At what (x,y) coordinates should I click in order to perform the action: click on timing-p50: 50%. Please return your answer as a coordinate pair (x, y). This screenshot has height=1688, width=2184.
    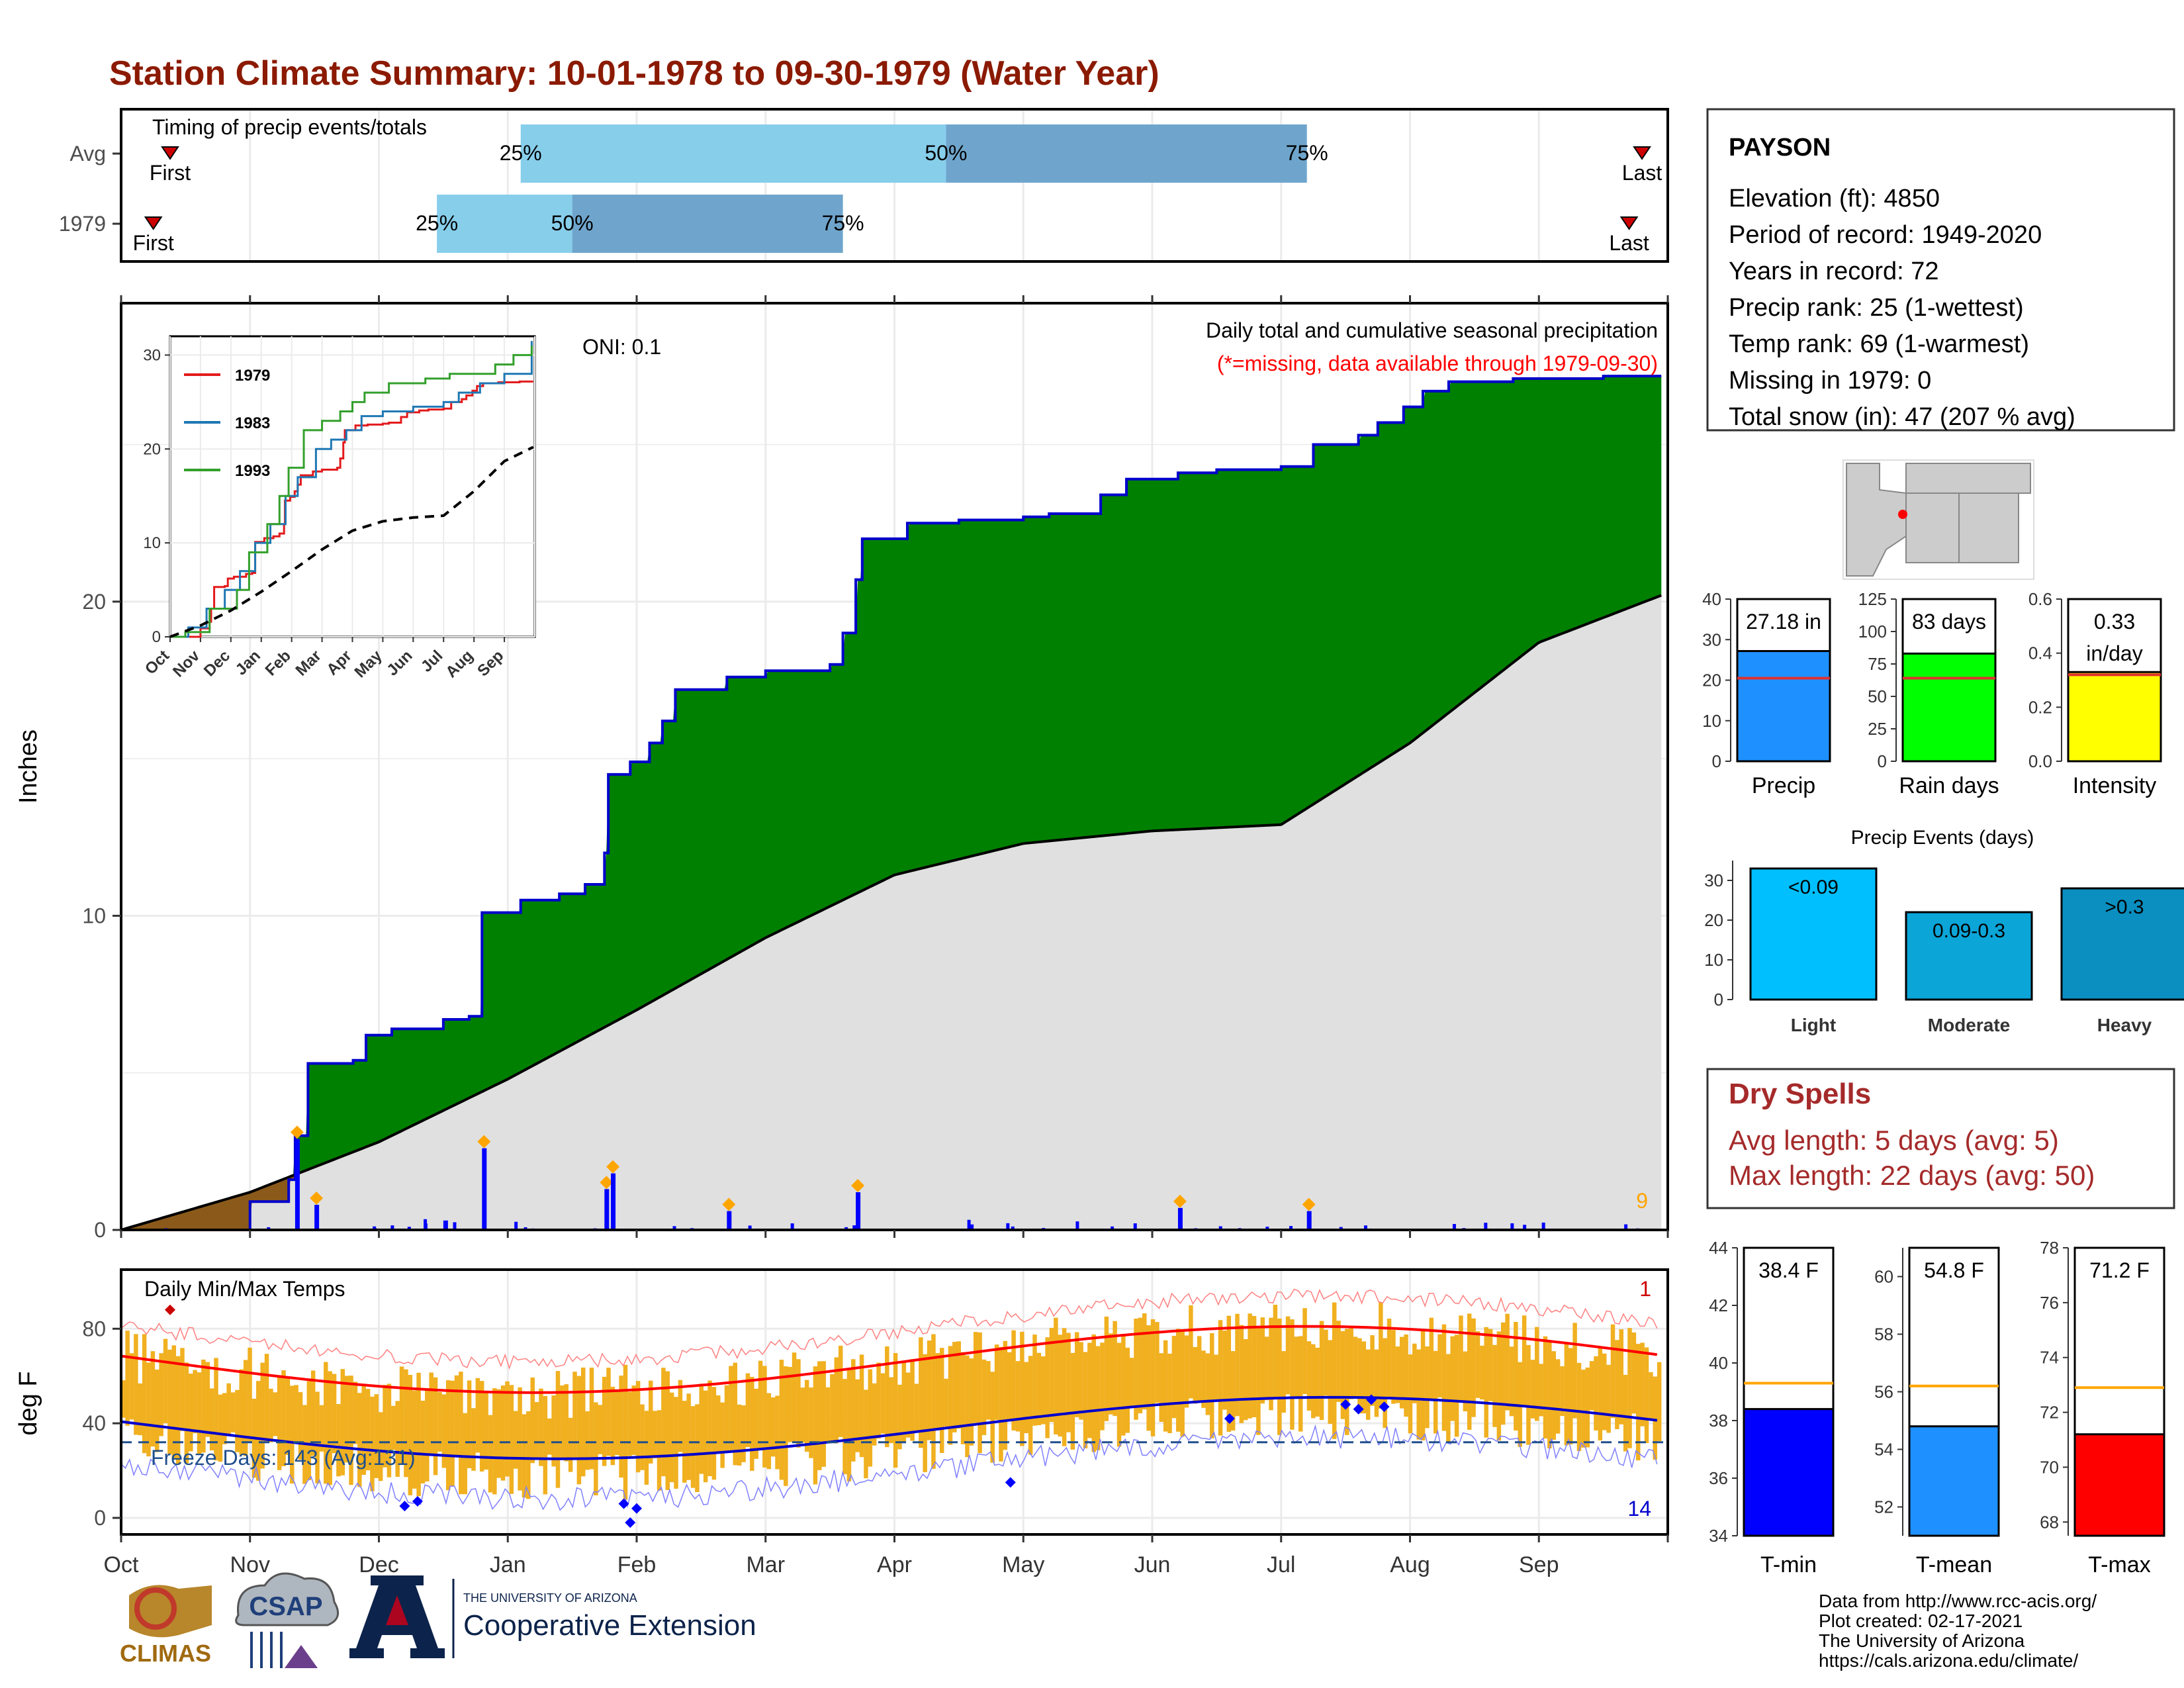
    Looking at the image, I should click on (572, 223).